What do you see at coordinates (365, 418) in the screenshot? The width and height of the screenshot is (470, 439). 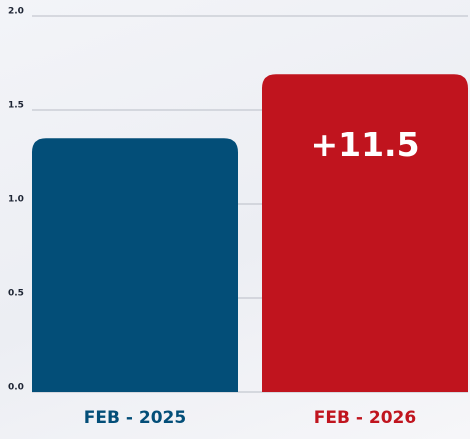 I see `x-tick-label: FEB - 2026` at bounding box center [365, 418].